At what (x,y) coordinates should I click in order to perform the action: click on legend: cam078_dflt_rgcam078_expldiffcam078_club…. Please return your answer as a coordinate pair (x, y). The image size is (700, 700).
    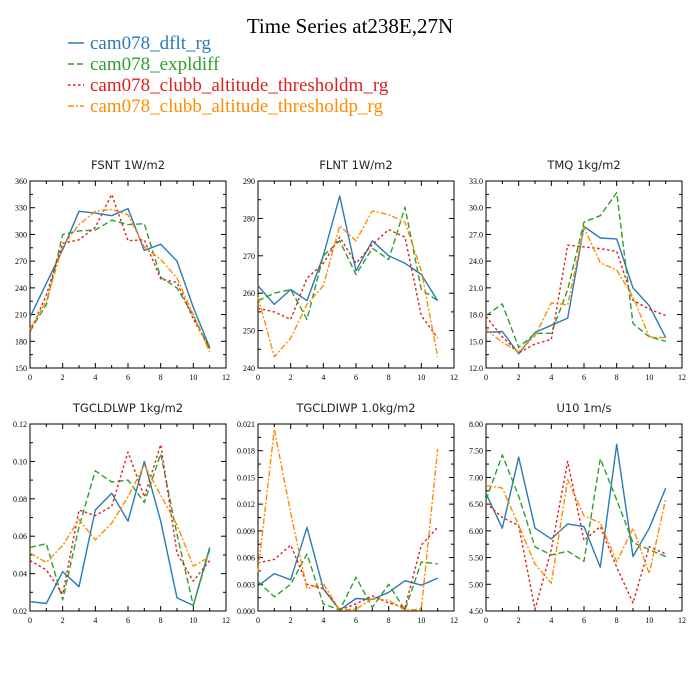
    Looking at the image, I should click on (228, 75).